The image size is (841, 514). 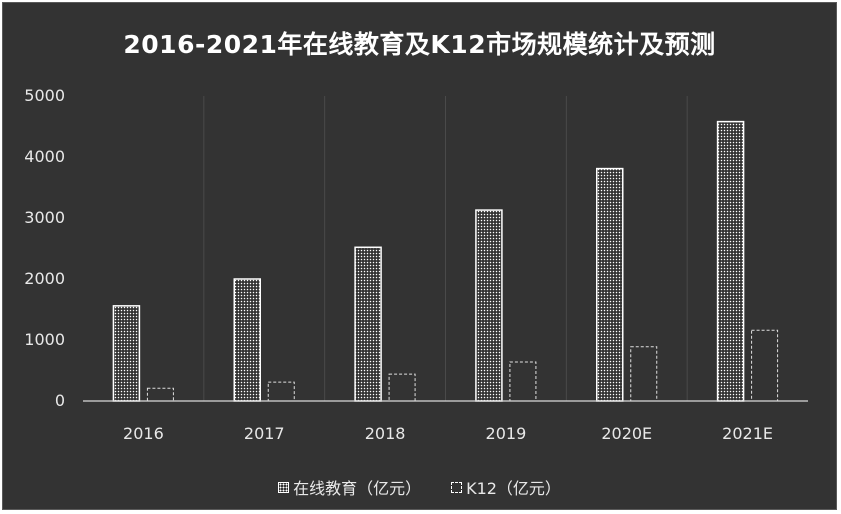 What do you see at coordinates (143, 433) in the screenshot?
I see `x-tick-label: 2016` at bounding box center [143, 433].